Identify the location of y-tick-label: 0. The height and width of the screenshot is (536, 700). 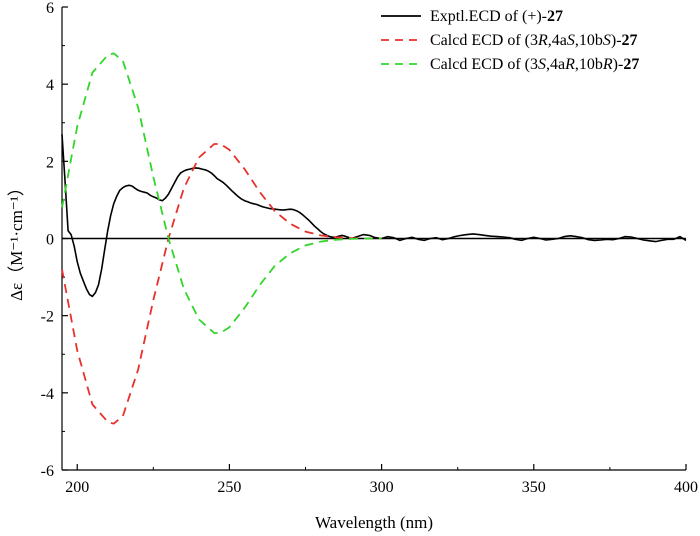
(50, 240).